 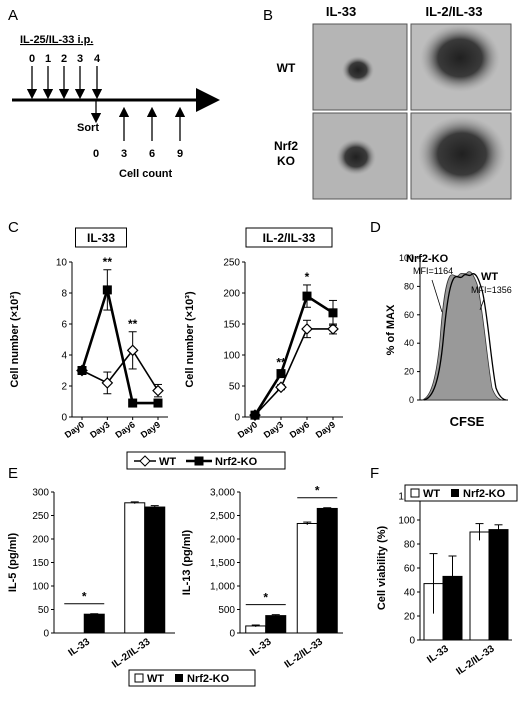 What do you see at coordinates (64, 387) in the screenshot?
I see `y-tick-label: 2` at bounding box center [64, 387].